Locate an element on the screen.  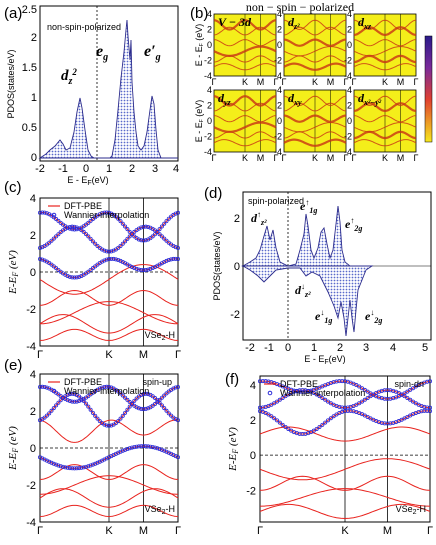
panel-b-xtick: K is located at coordinates (245, 82).